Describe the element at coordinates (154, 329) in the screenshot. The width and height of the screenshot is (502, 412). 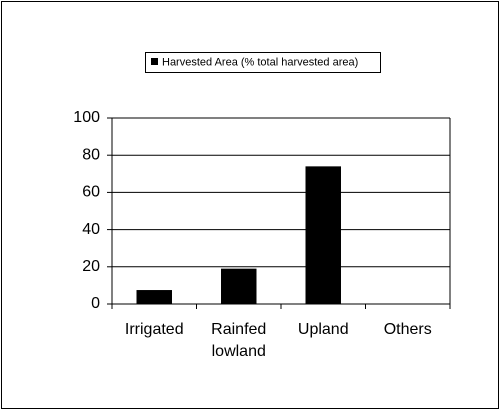
I see `x-tick-label: Irrigated` at that location.